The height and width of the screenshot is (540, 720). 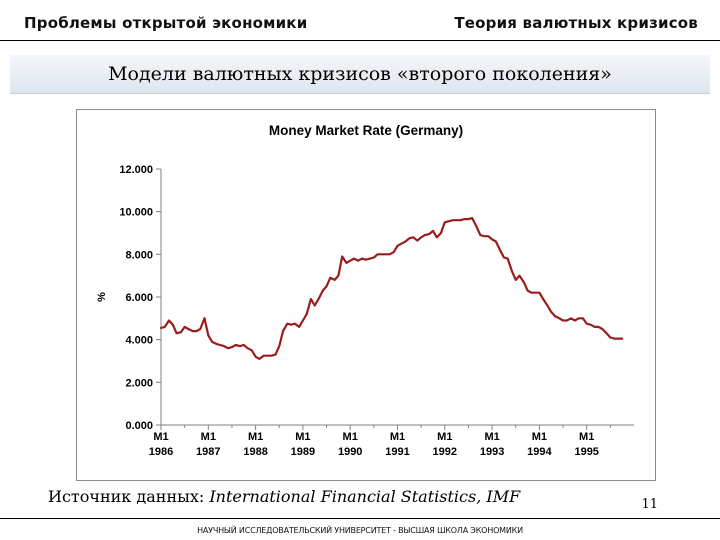 What do you see at coordinates (161, 452) in the screenshot?
I see `x-tick-label-year: 1986` at bounding box center [161, 452].